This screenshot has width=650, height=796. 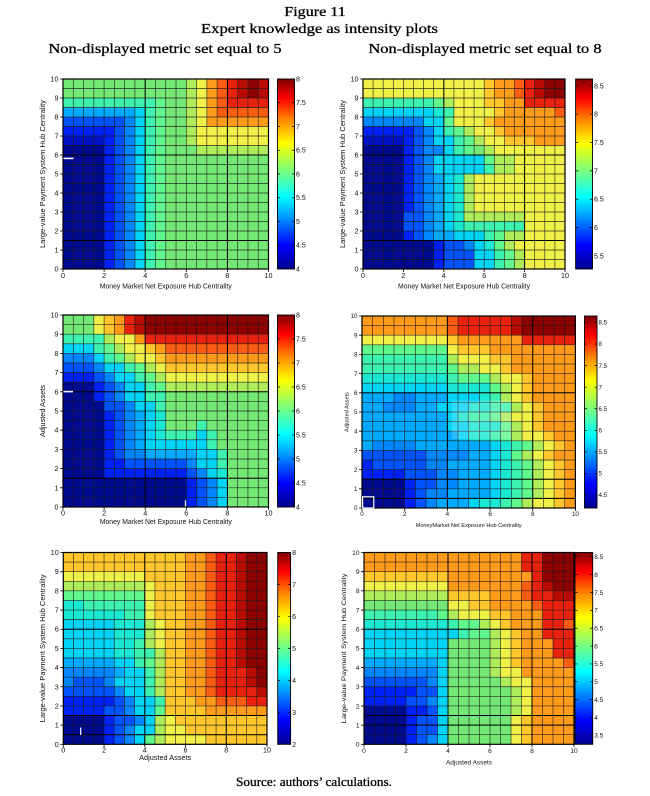 What do you see at coordinates (319, 28) in the screenshot?
I see `svg-text:Expert knowledge as intensity: Expert knowledge as intensity plots` at bounding box center [319, 28].